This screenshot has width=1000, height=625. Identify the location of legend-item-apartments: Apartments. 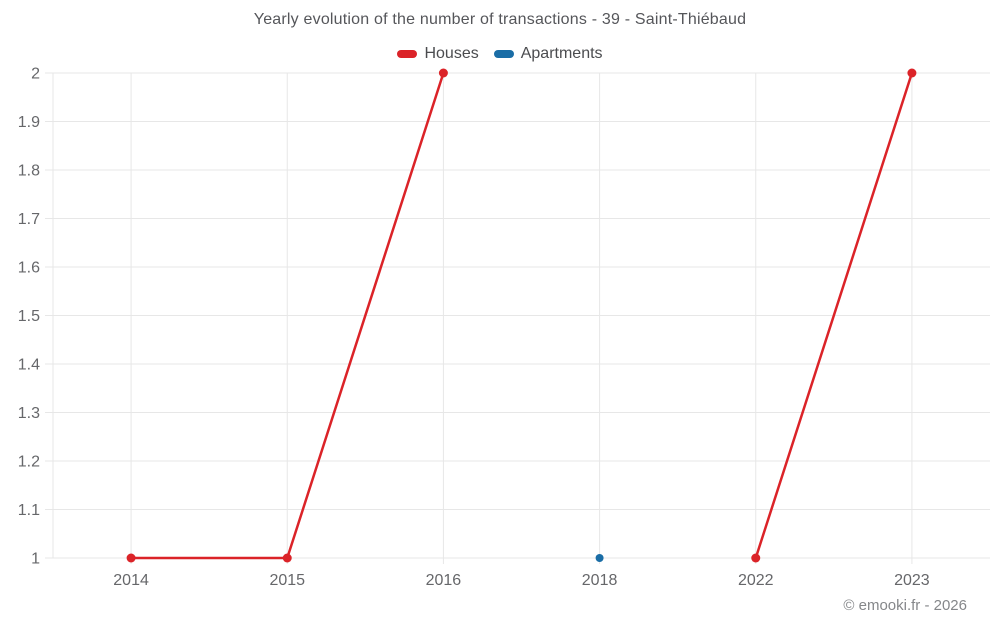
(548, 54).